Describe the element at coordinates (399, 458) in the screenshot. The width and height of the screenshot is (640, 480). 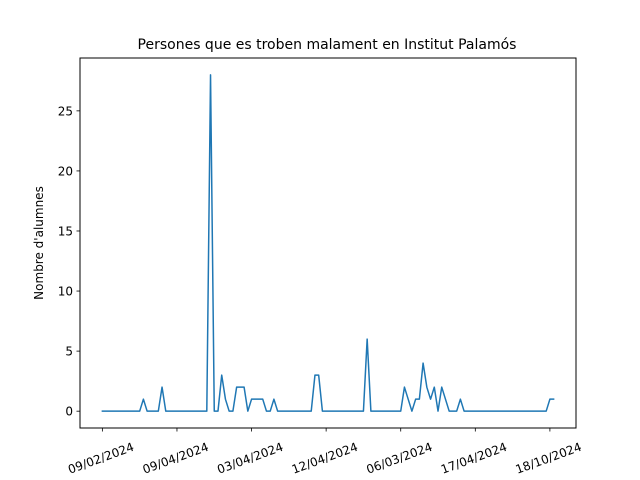
I see `x-tick-label: 06/03/2024` at that location.